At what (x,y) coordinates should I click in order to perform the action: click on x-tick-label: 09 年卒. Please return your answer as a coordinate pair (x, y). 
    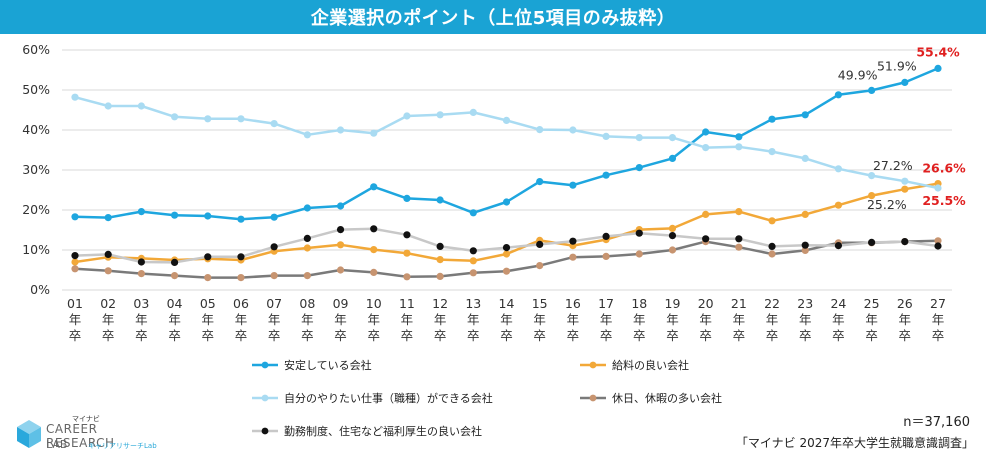
    Looking at the image, I should click on (341, 319).